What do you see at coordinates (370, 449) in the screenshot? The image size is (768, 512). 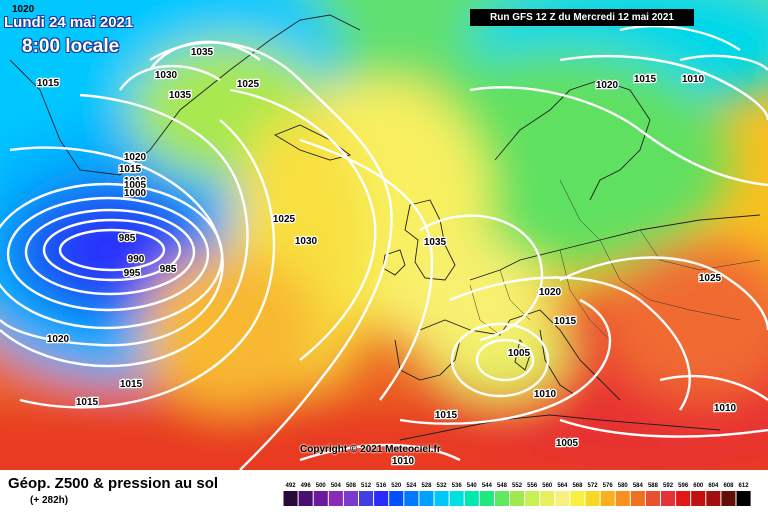 I see `copyright-notice: Copyright © 2021 Meteociel.fr` at bounding box center [370, 449].